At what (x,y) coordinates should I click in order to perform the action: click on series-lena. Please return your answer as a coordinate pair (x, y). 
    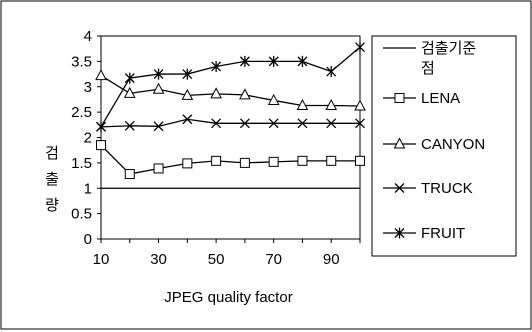
    Looking at the image, I should click on (230, 160).